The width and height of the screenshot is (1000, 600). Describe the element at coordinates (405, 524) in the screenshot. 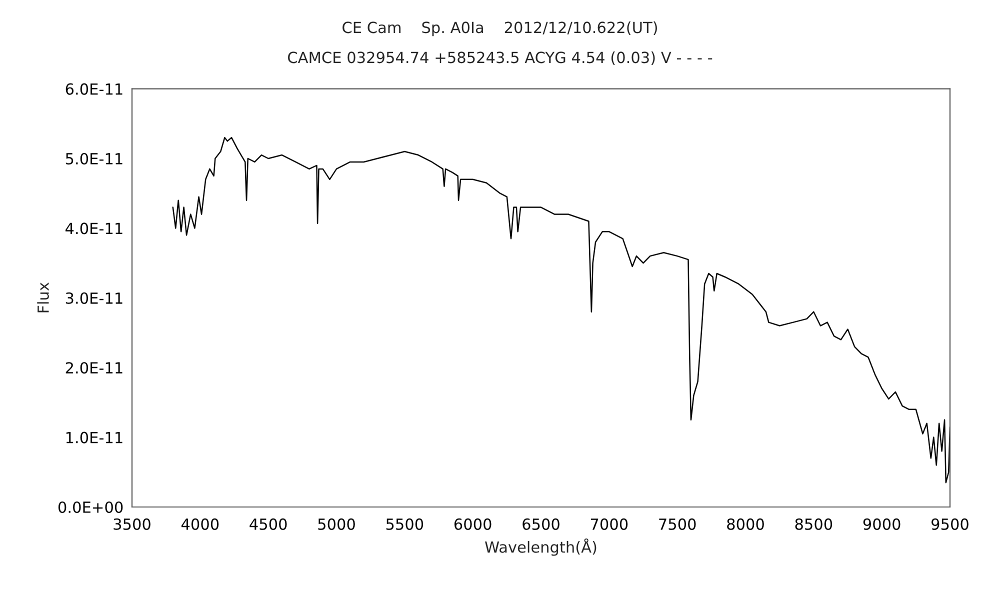

I see `x-tick-label: 5500` at that location.